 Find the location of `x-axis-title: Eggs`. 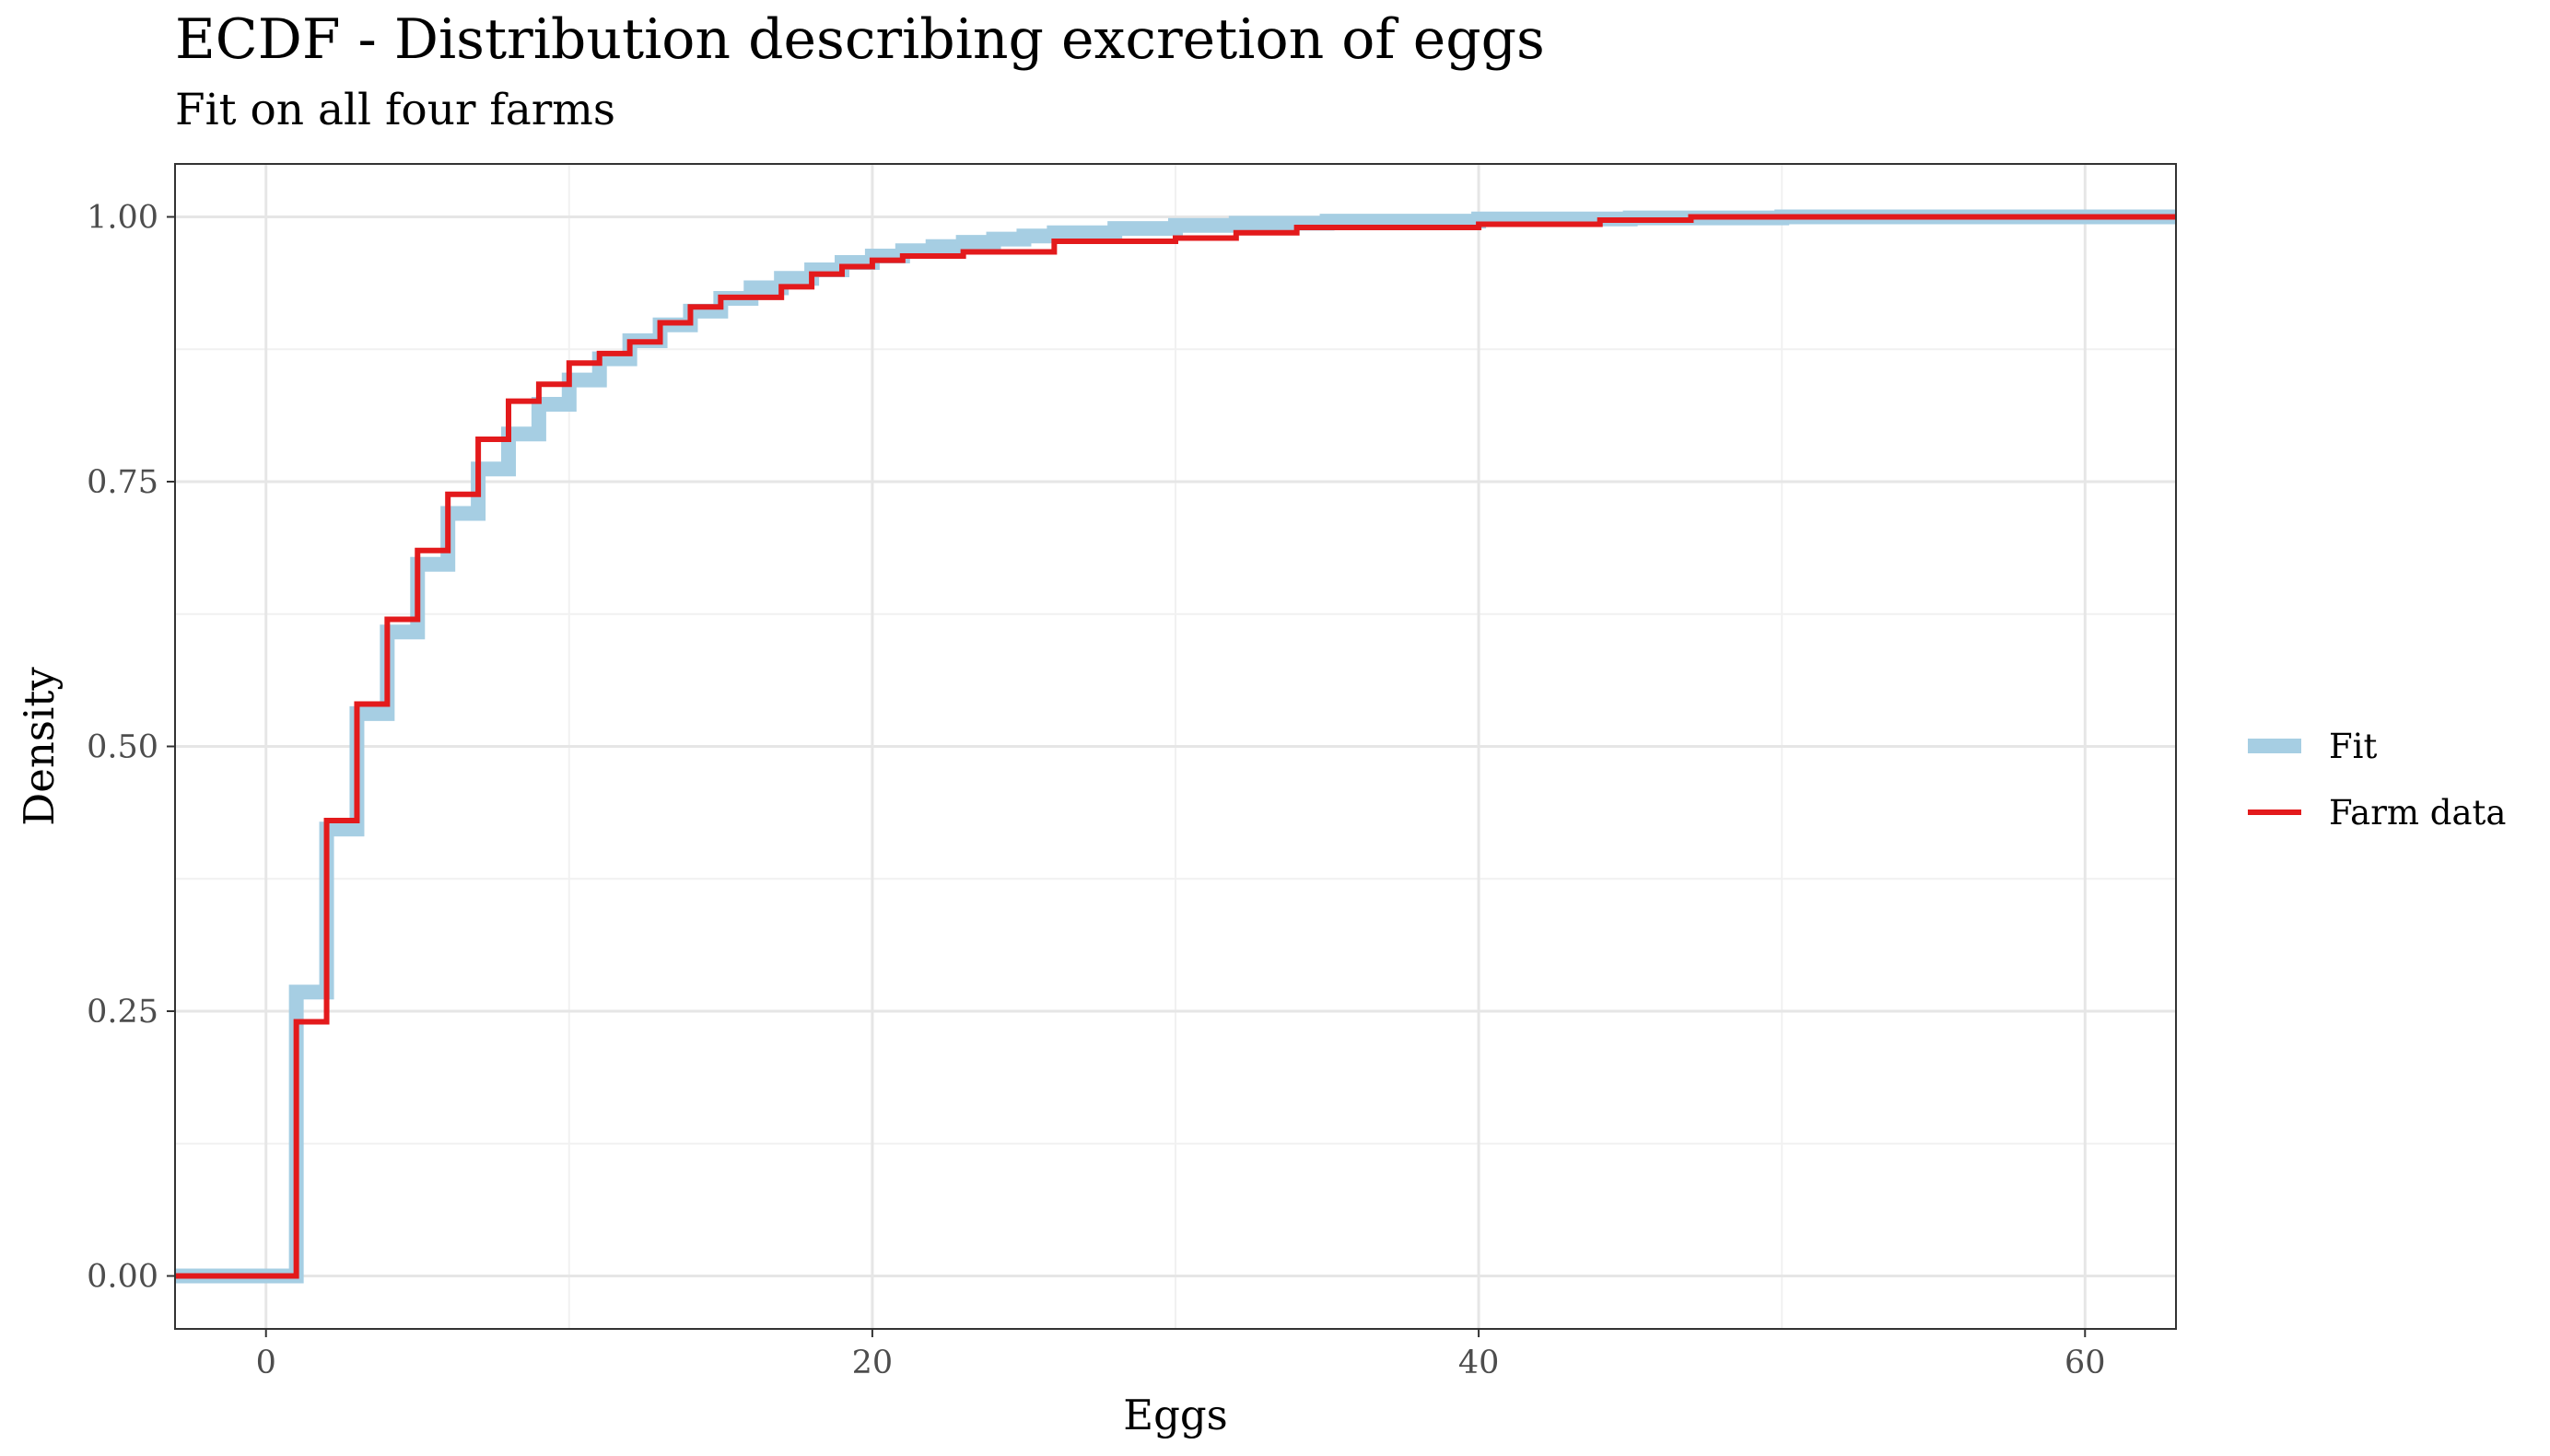

x-axis-title: Eggs is located at coordinates (1175, 1415).